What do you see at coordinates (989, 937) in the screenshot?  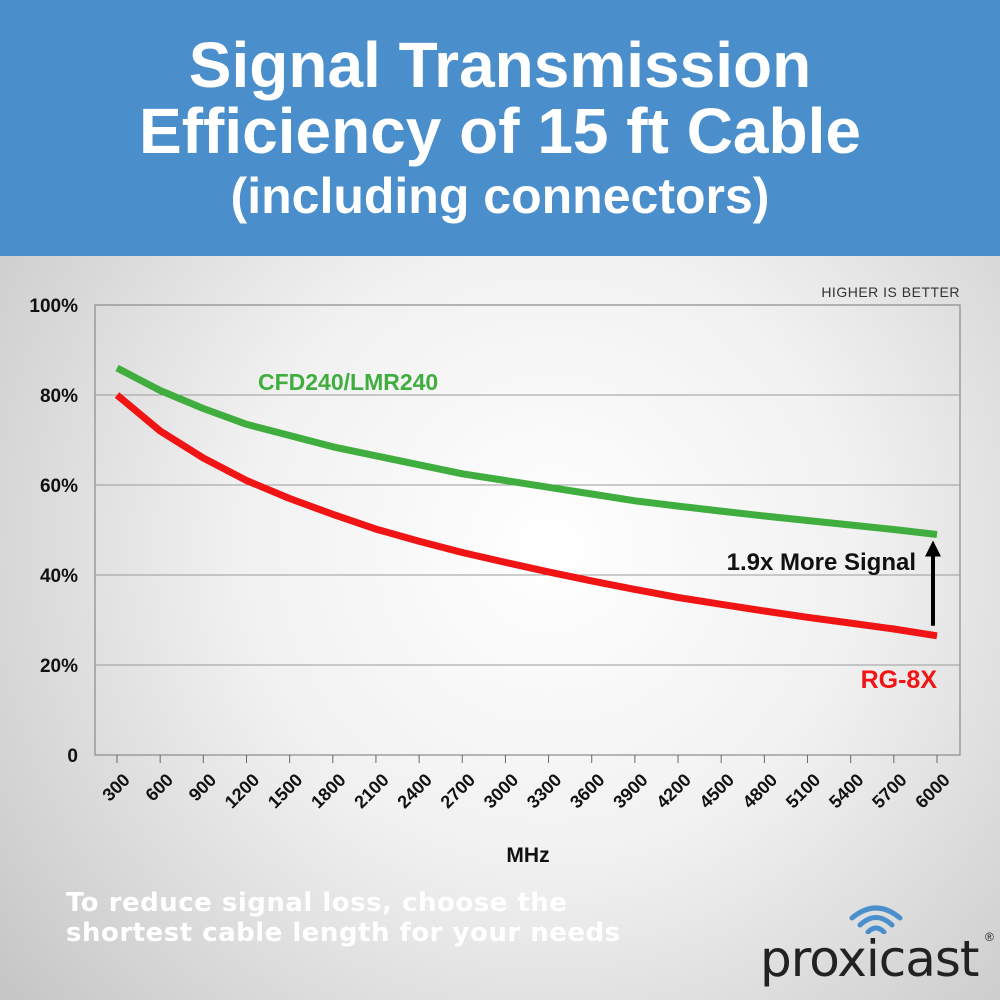 I see `brand-registered-mark: ®` at bounding box center [989, 937].